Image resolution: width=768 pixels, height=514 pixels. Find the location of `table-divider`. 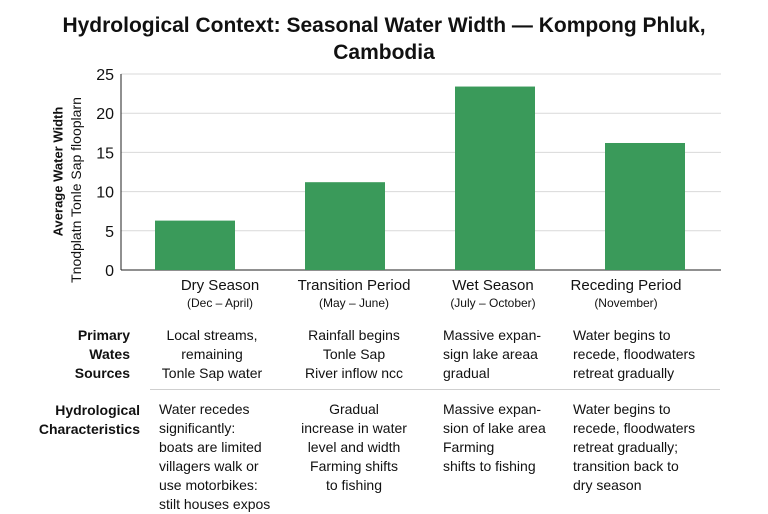

table-divider is located at coordinates (435, 389).